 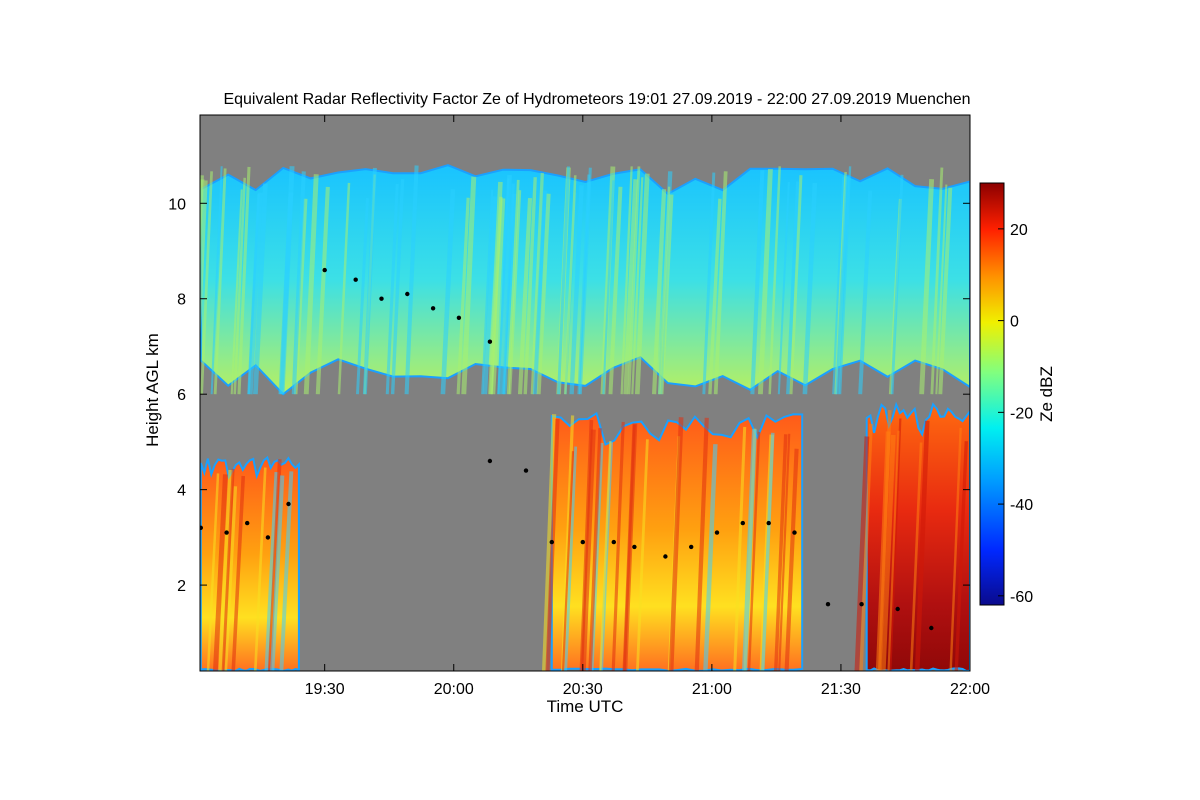 What do you see at coordinates (454, 689) in the screenshot?
I see `x-tick-label: 20:00` at bounding box center [454, 689].